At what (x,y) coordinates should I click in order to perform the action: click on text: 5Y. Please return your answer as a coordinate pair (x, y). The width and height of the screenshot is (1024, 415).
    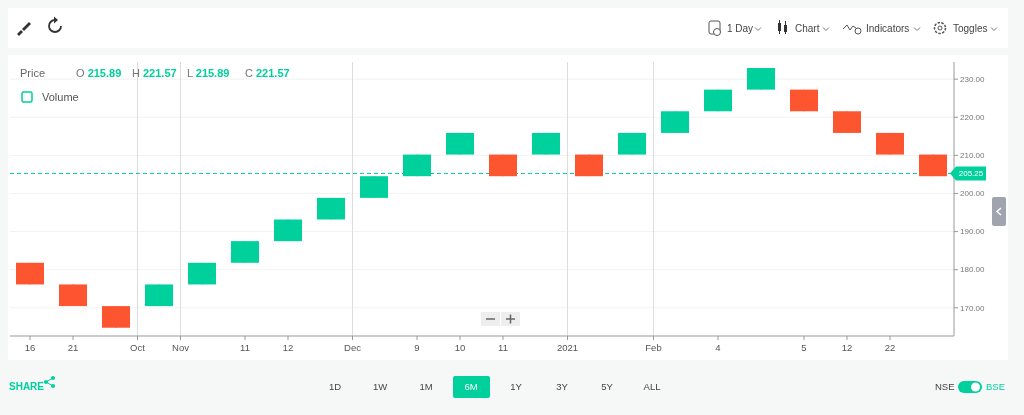
    Looking at the image, I should click on (607, 386).